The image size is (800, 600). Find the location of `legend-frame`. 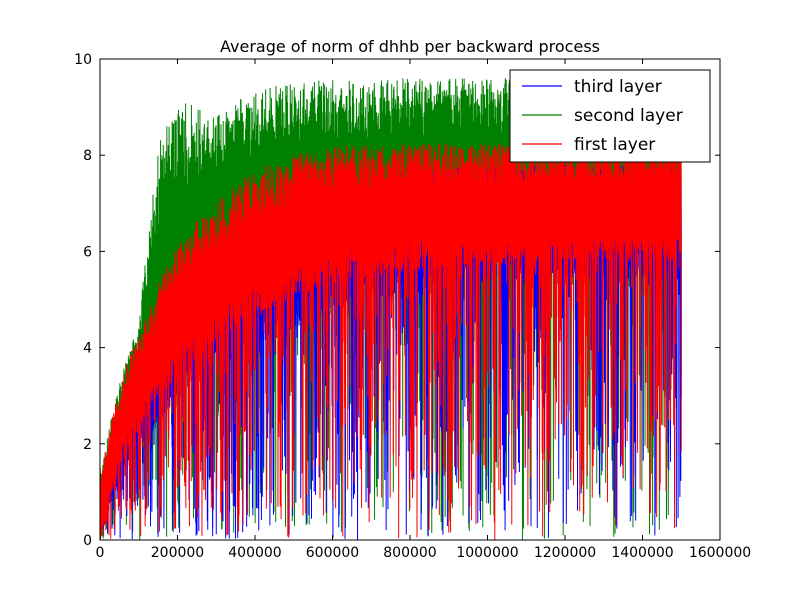

legend-frame is located at coordinates (610, 116).